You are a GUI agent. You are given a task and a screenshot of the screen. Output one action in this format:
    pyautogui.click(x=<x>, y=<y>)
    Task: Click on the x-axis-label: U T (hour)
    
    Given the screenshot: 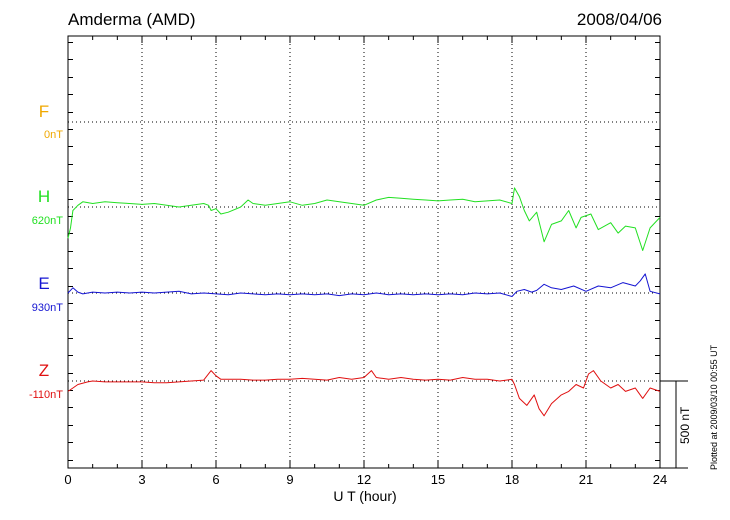 What is the action you would take?
    pyautogui.click(x=365, y=496)
    